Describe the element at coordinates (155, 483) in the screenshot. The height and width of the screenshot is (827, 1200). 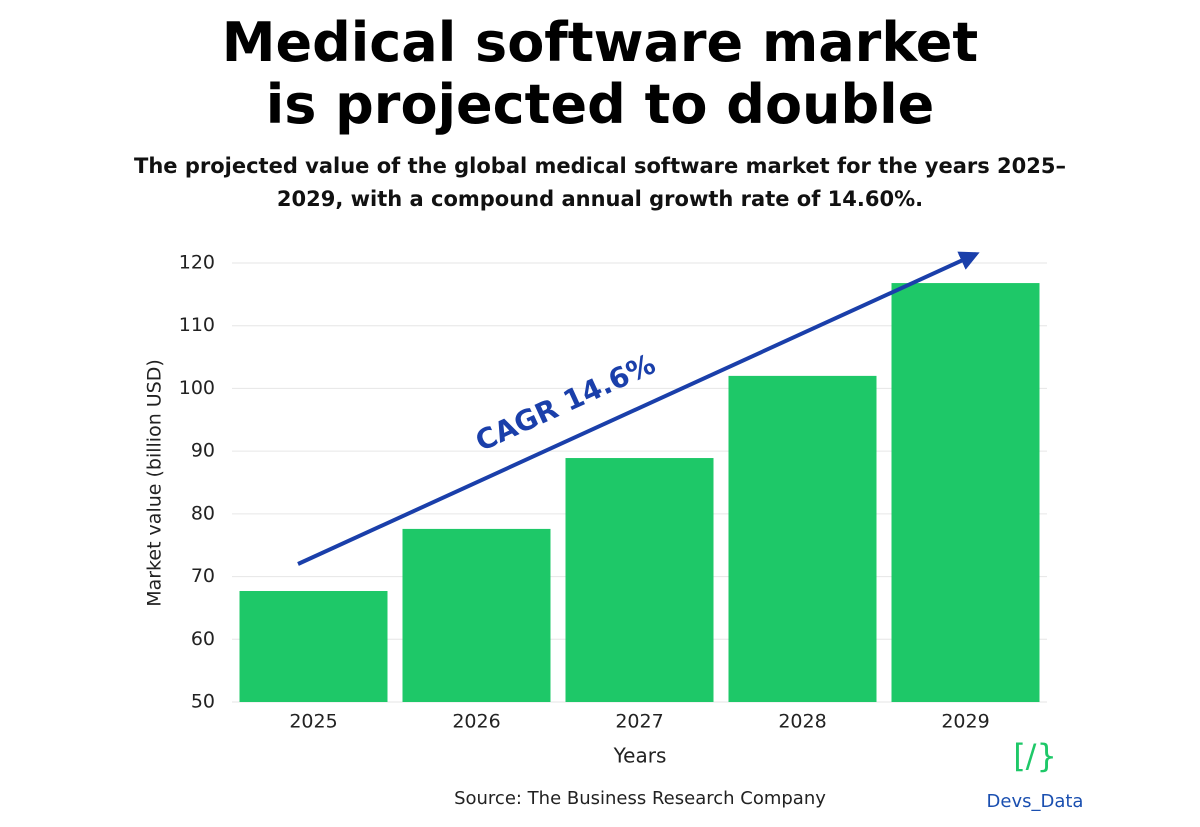
I see `y-axis-label: Market value (billion USD)` at that location.